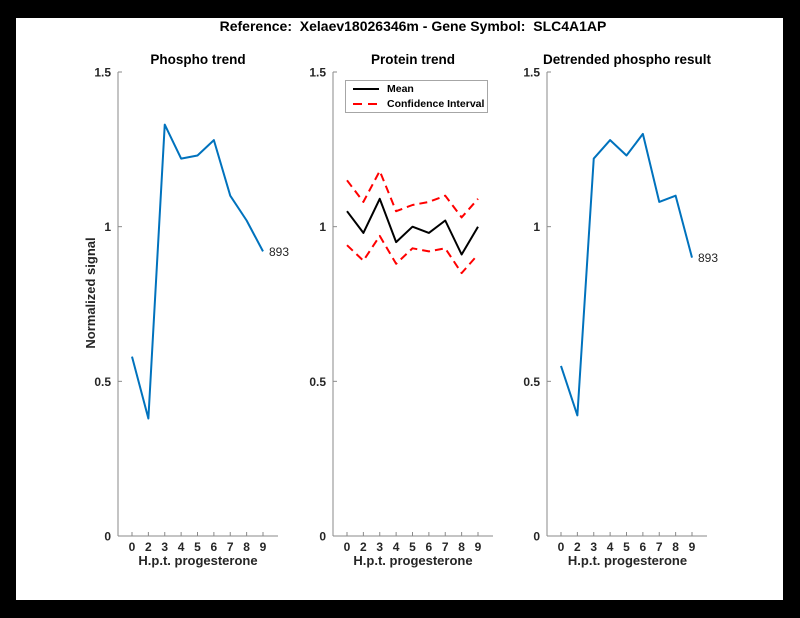 The height and width of the screenshot is (618, 800). Describe the element at coordinates (413, 560) in the screenshot. I see `x-axis-label-2: H.p.t. progesterone` at that location.